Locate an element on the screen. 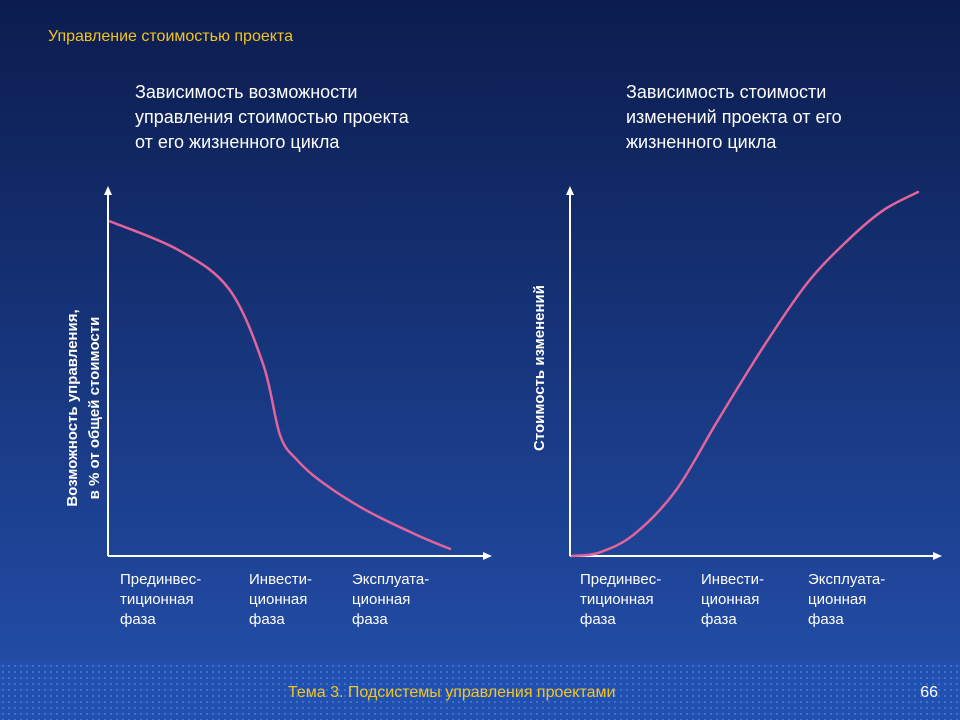 The width and height of the screenshot is (960, 720). footer-band is located at coordinates (480, 691).